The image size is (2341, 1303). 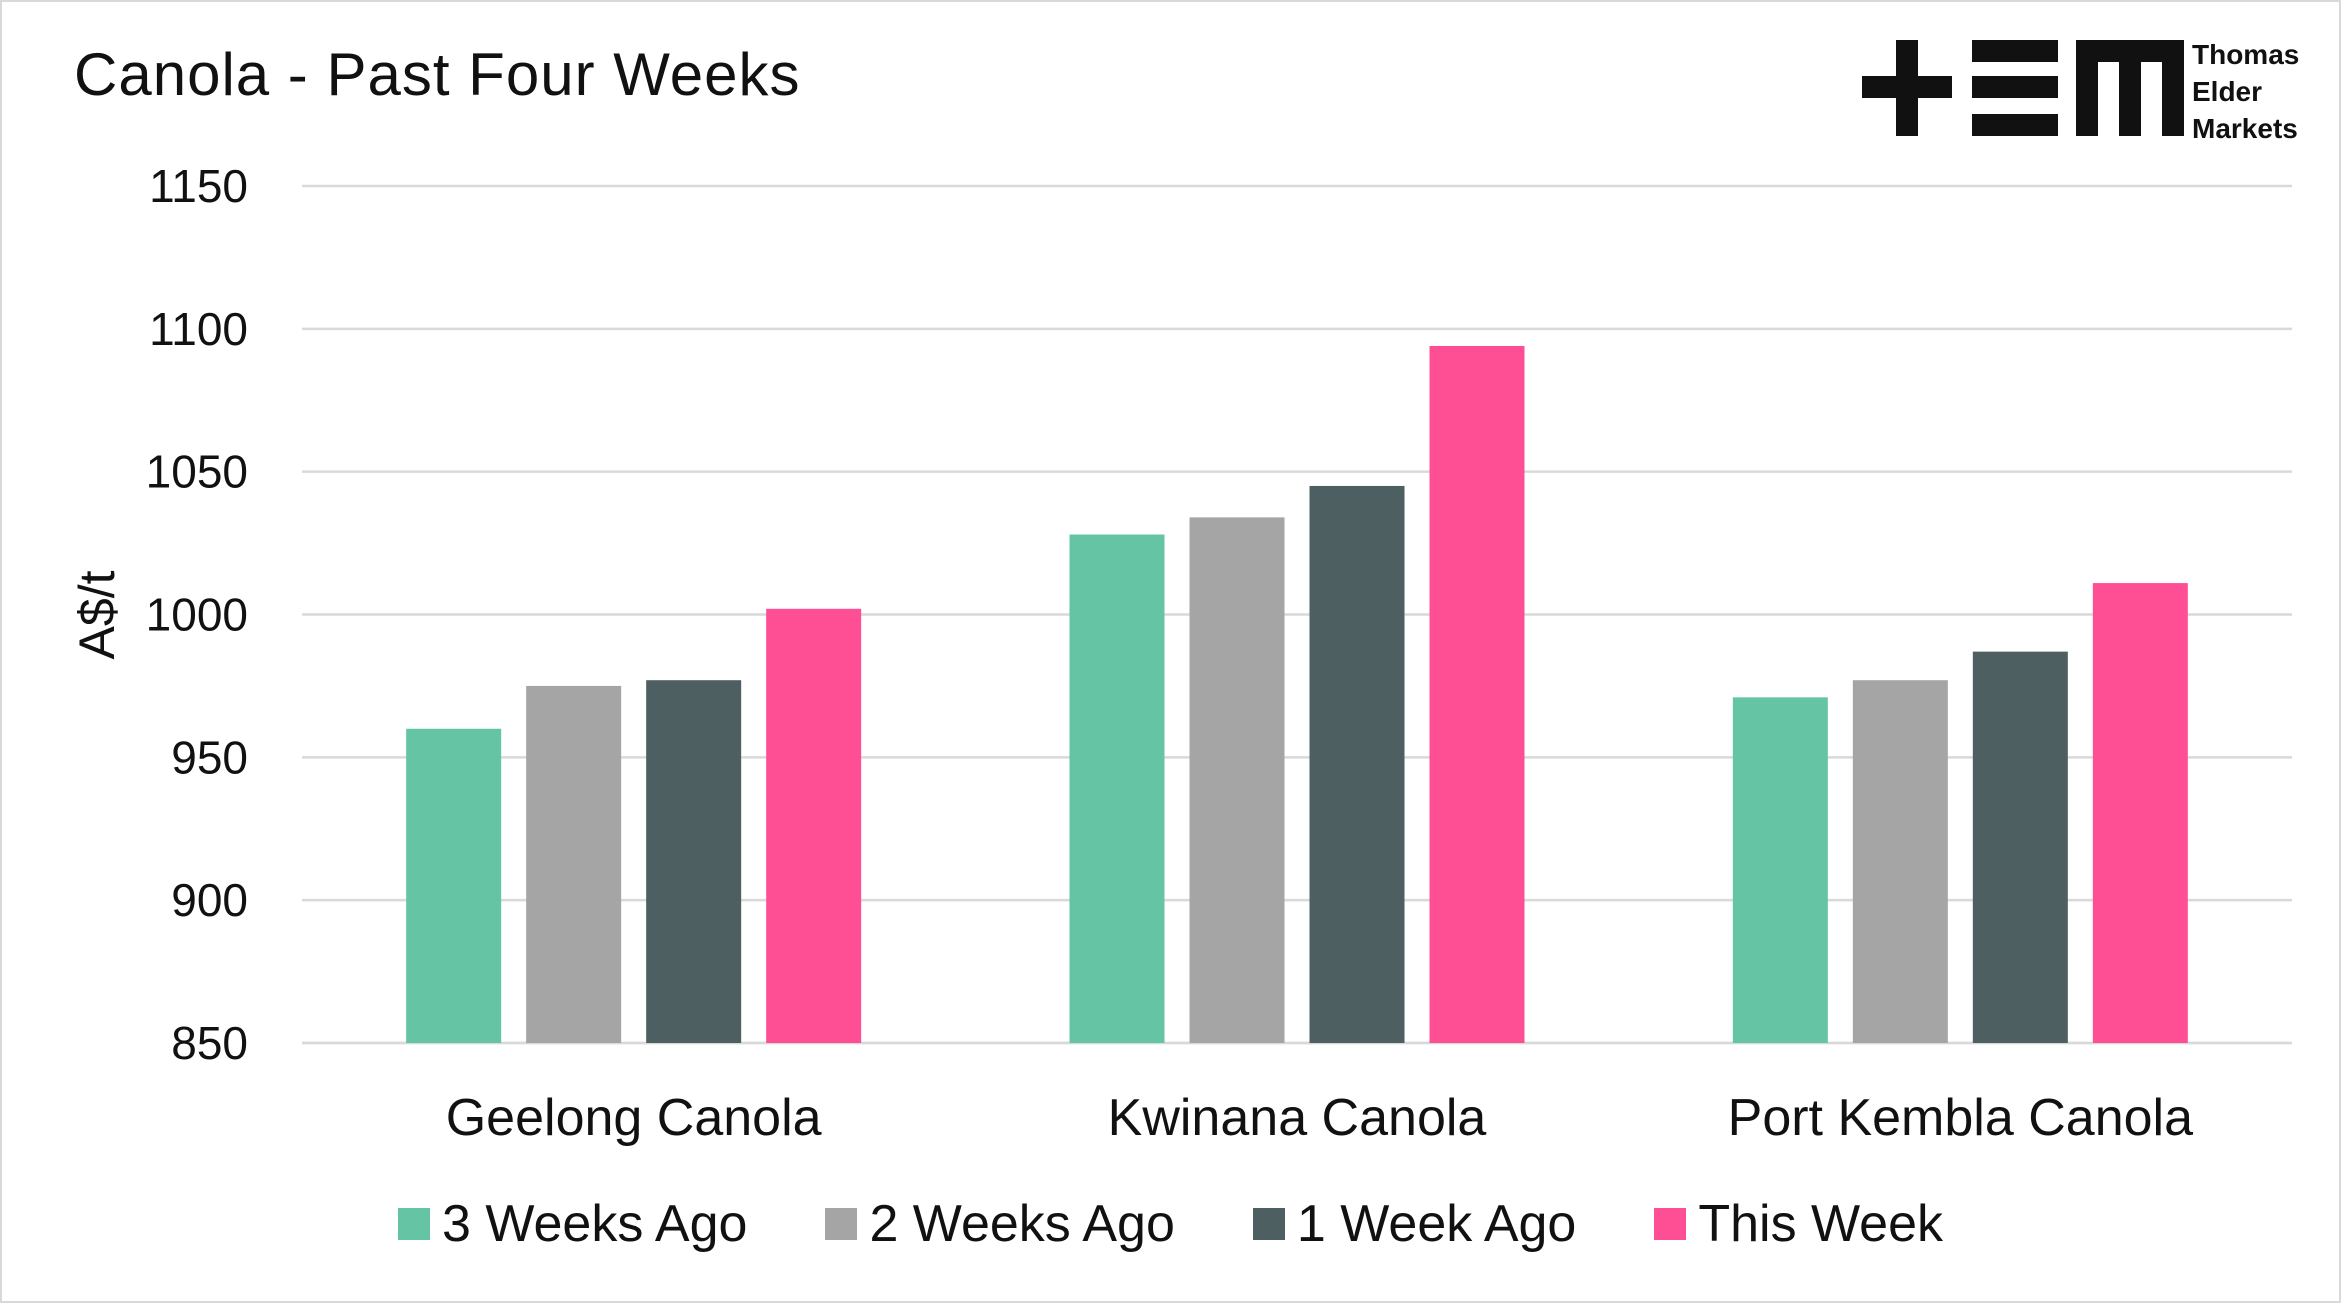 What do you see at coordinates (1436, 1224) in the screenshot?
I see `legend-label: 1 Week Ago` at bounding box center [1436, 1224].